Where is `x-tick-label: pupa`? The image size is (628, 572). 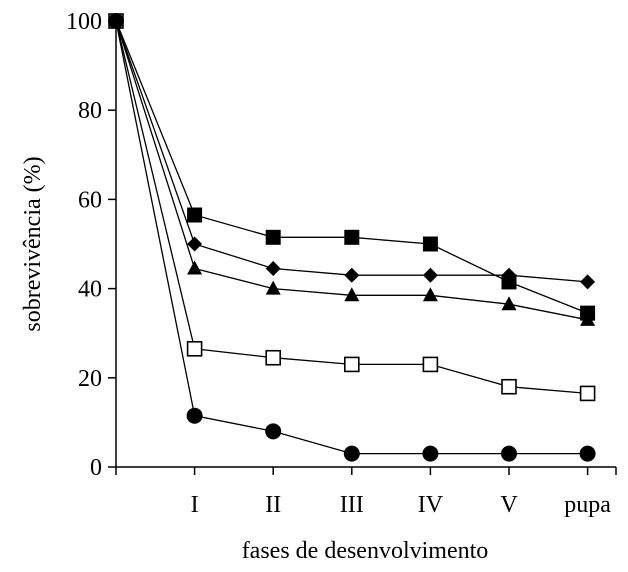
x-tick-label: pupa is located at coordinates (587, 505).